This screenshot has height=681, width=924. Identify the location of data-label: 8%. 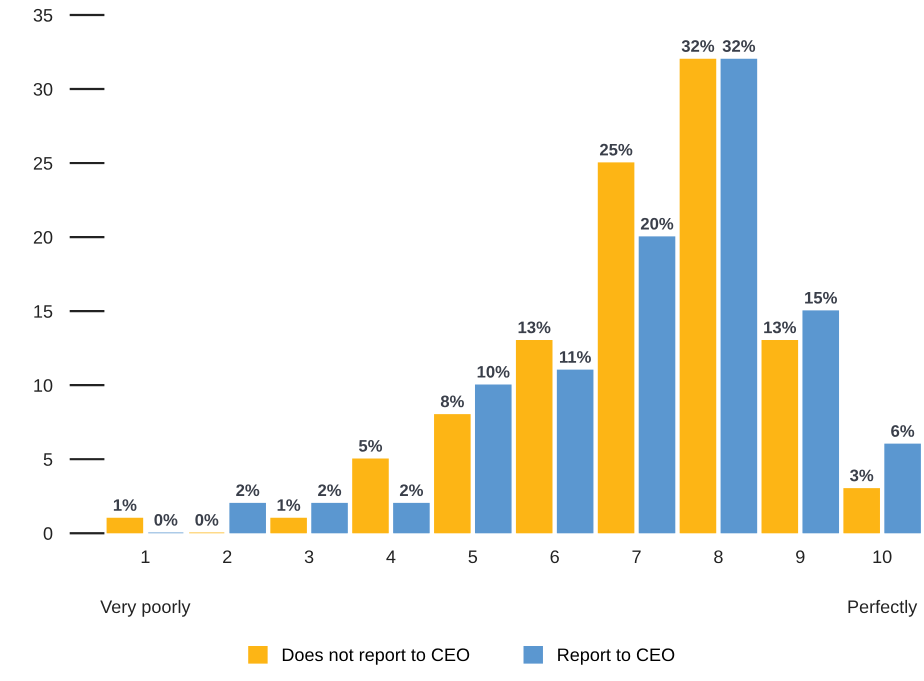
(452, 402).